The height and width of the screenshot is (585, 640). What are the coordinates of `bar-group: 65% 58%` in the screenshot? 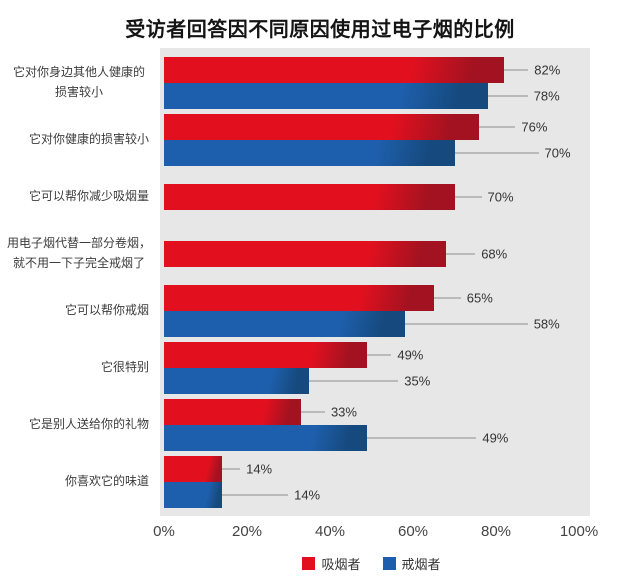 It's located at (371, 310).